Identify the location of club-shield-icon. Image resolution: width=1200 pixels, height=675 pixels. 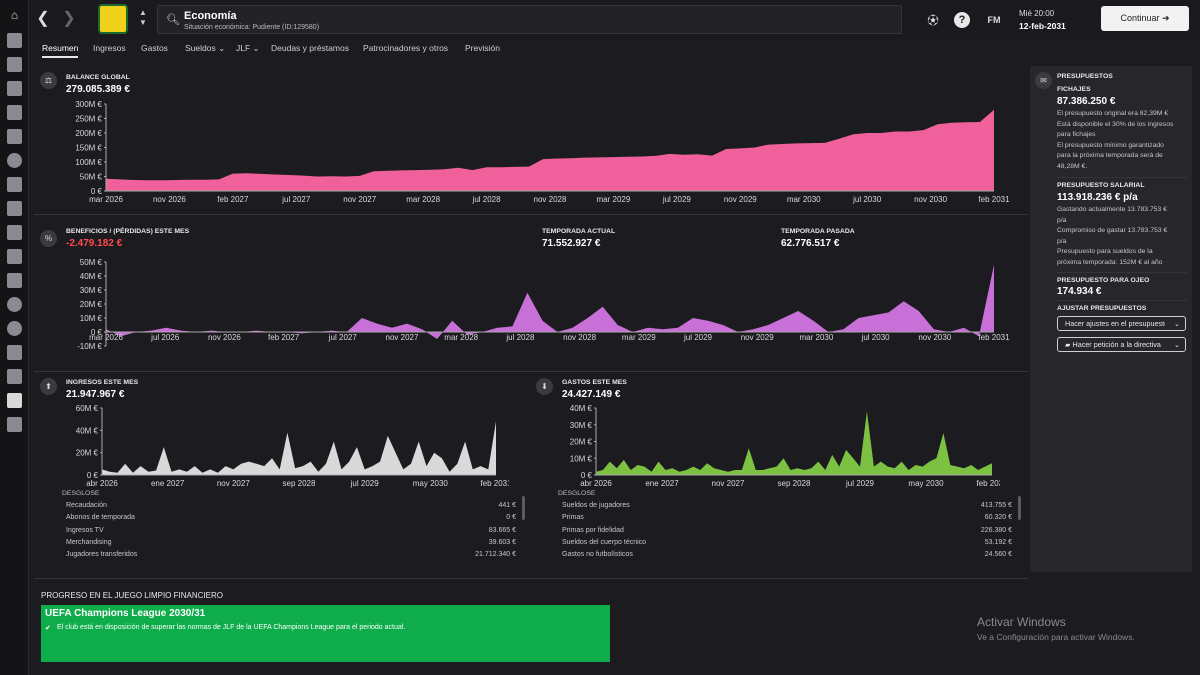
(14, 352).